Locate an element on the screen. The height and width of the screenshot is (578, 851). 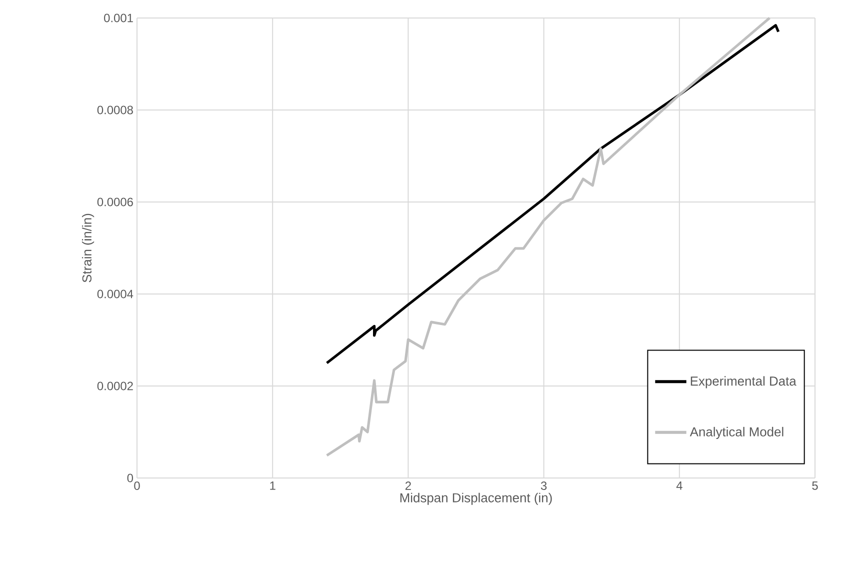
x-axis-title: Midspan Displacement (in) is located at coordinates (476, 498).